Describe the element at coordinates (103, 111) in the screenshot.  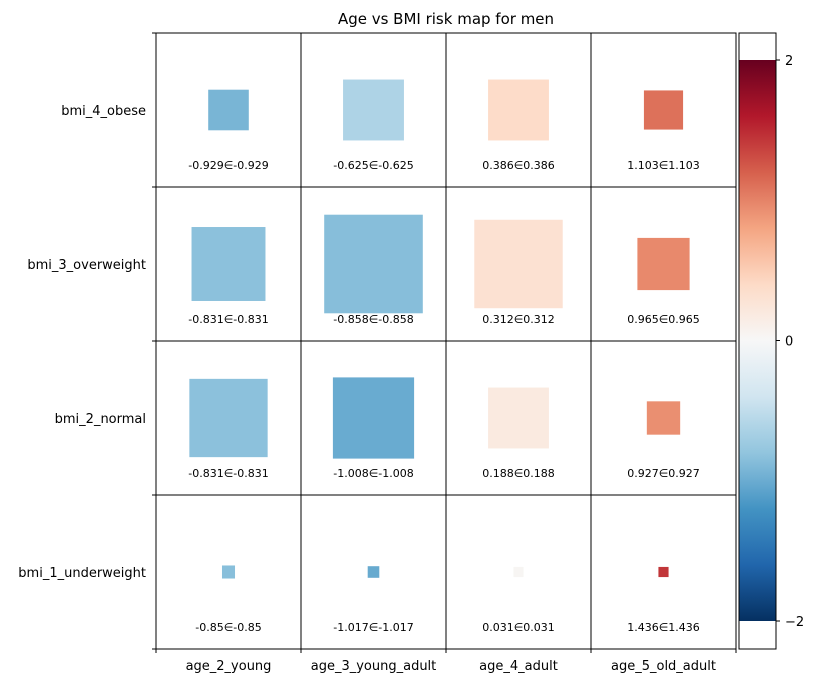
I see `y-tick-label: bmi_4_obese` at that location.